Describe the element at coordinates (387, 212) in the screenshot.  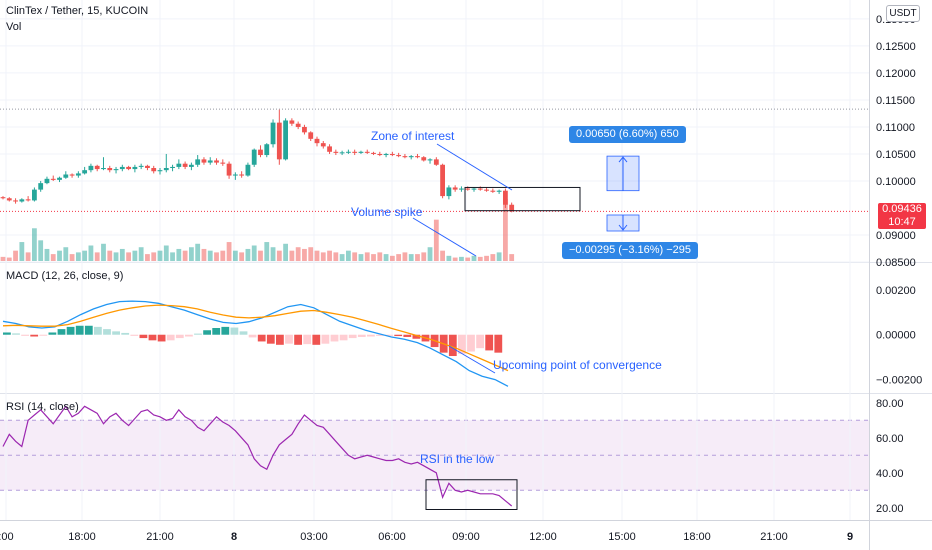
I see `volume-spike-label: Volume spike` at that location.